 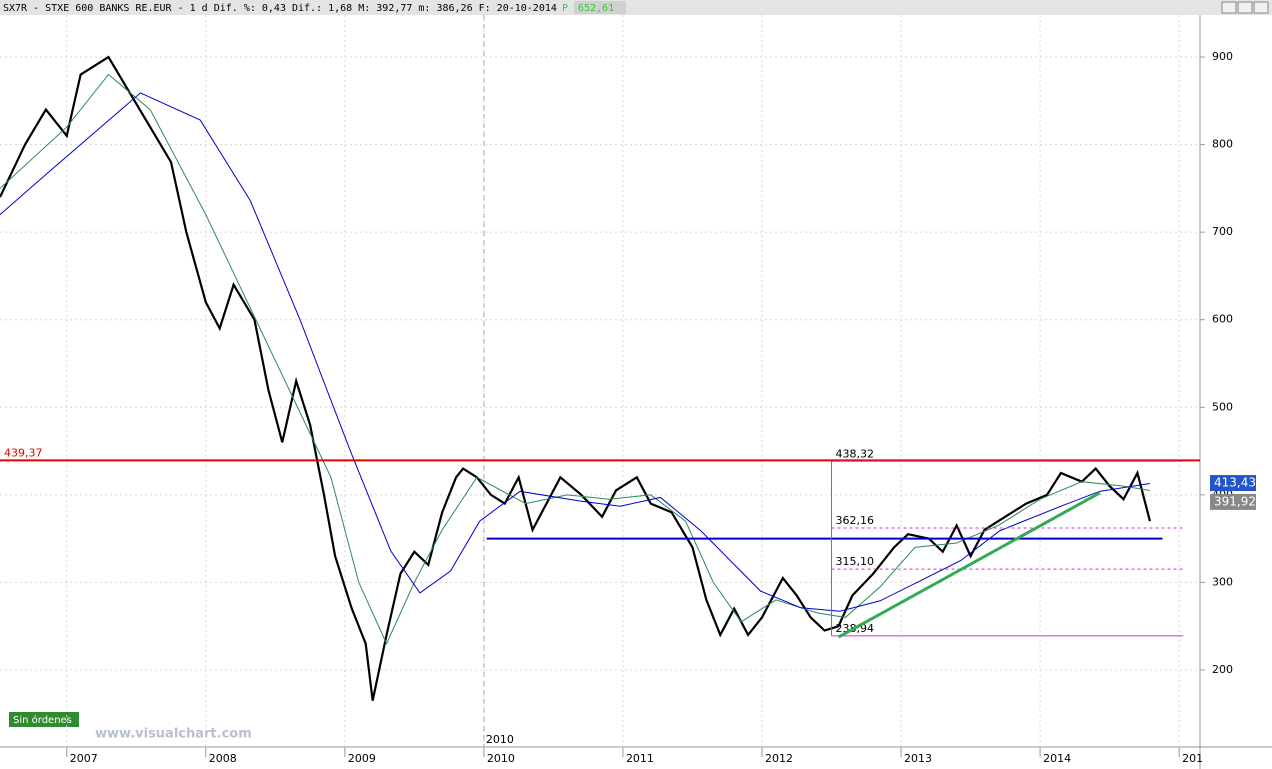 What do you see at coordinates (1192, 758) in the screenshot?
I see `x-tick-label: 201` at bounding box center [1192, 758].